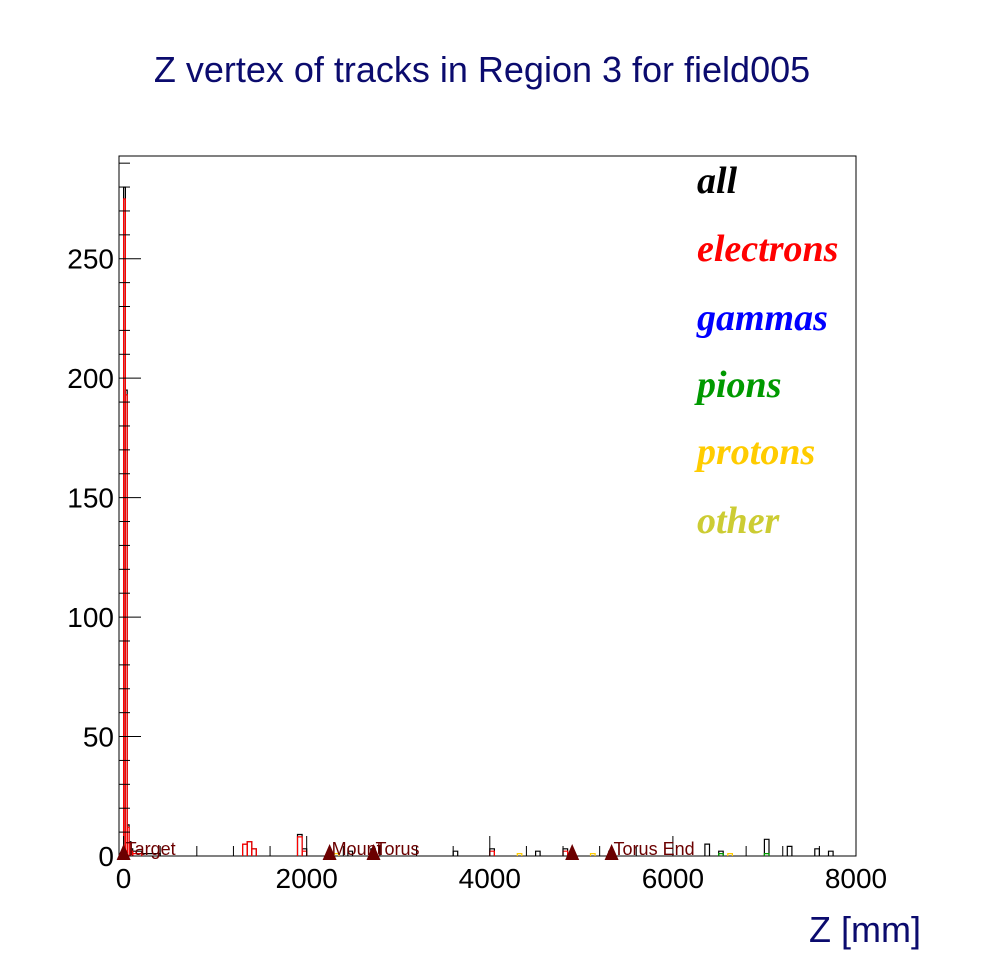 The image size is (996, 972). Describe the element at coordinates (865, 929) in the screenshot. I see `x-axis-label: Z [mm]` at that location.